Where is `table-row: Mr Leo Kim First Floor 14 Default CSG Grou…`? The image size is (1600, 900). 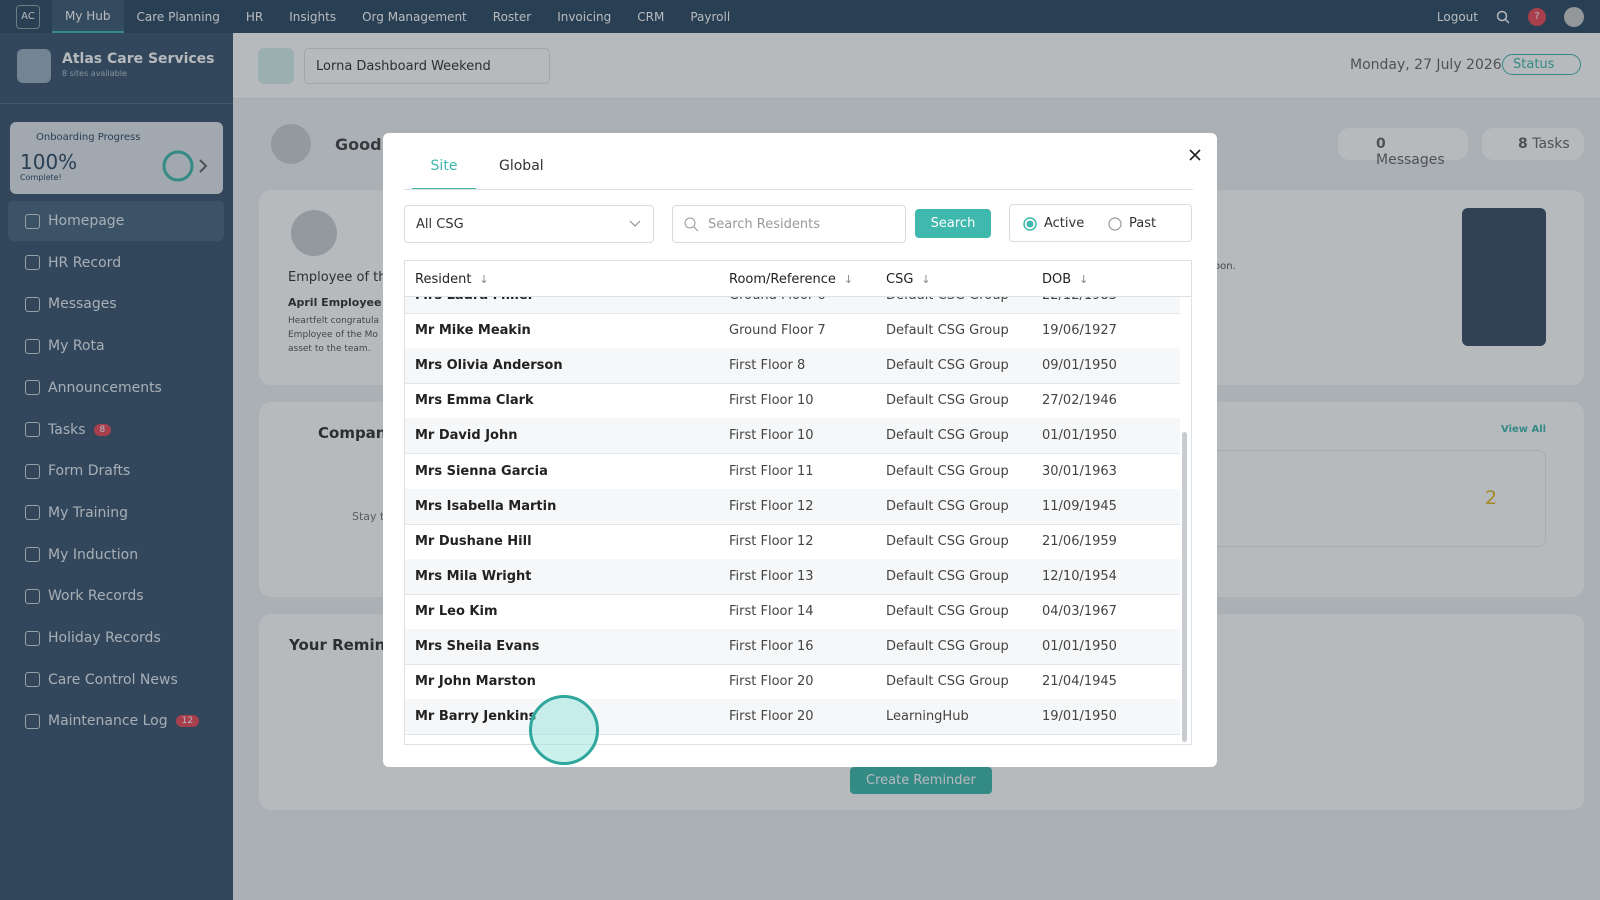 table-row: Mr Leo Kim First Floor 14 Default CSG Grou… is located at coordinates (792, 612).